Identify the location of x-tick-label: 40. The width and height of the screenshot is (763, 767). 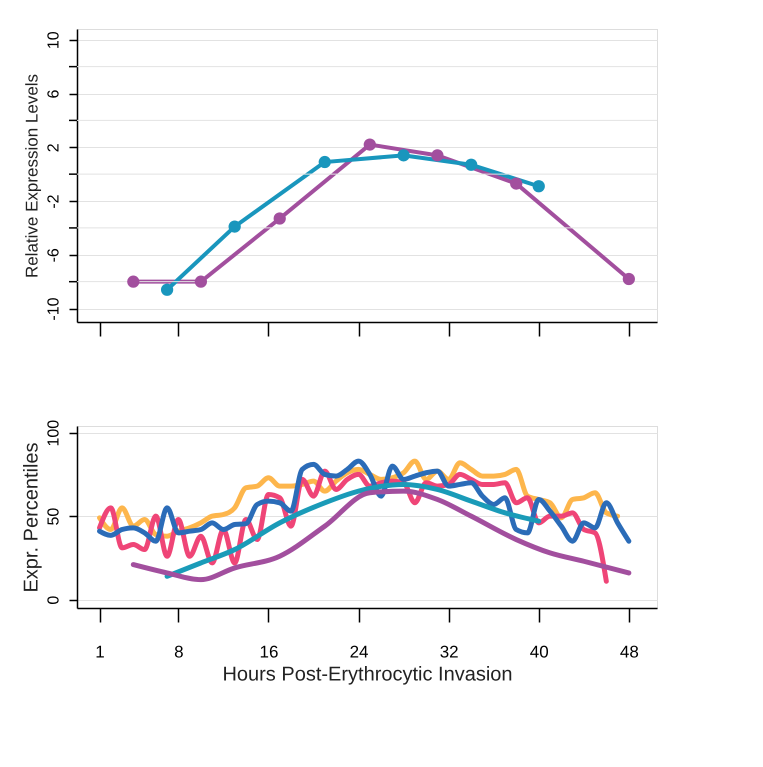
(539, 652).